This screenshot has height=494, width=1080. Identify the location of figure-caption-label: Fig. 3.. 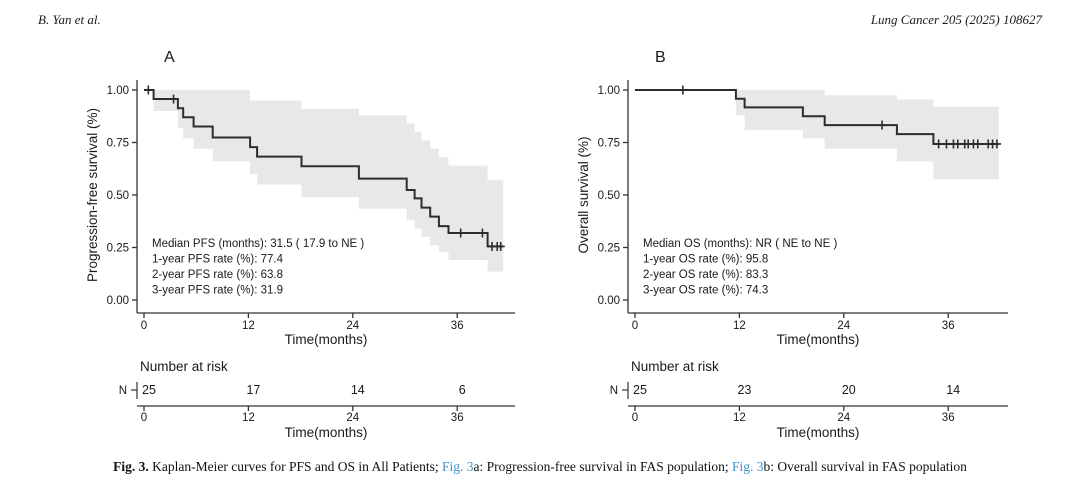
(131, 466).